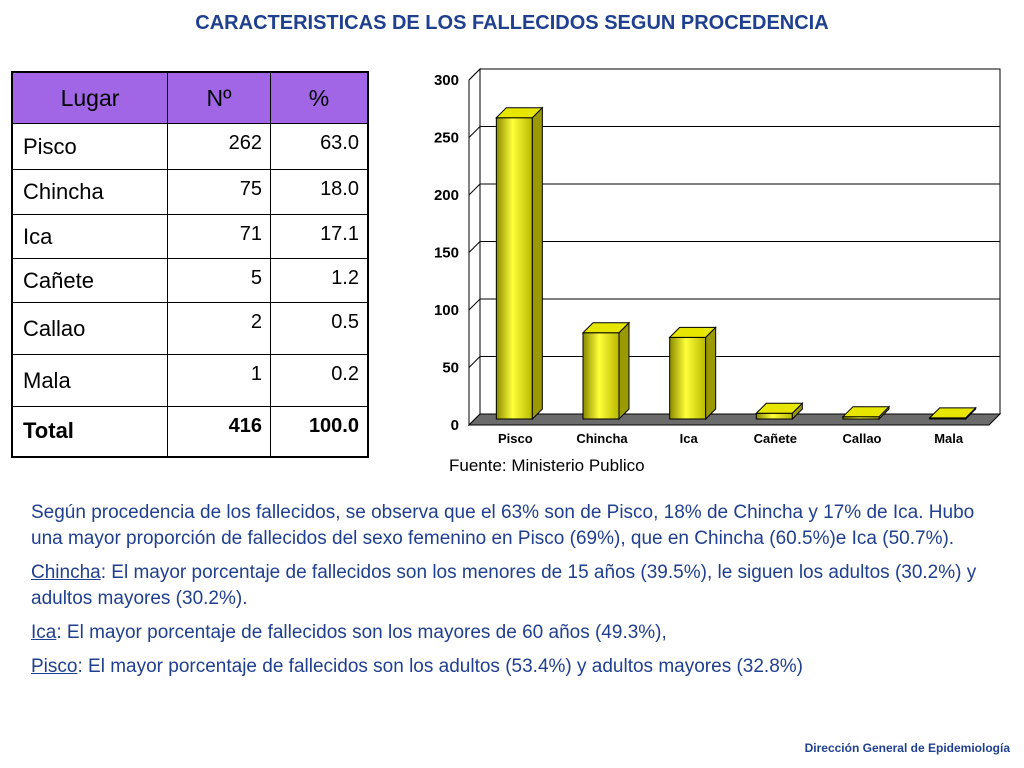 The height and width of the screenshot is (768, 1024). I want to click on cell-total-numero: 416, so click(219, 431).